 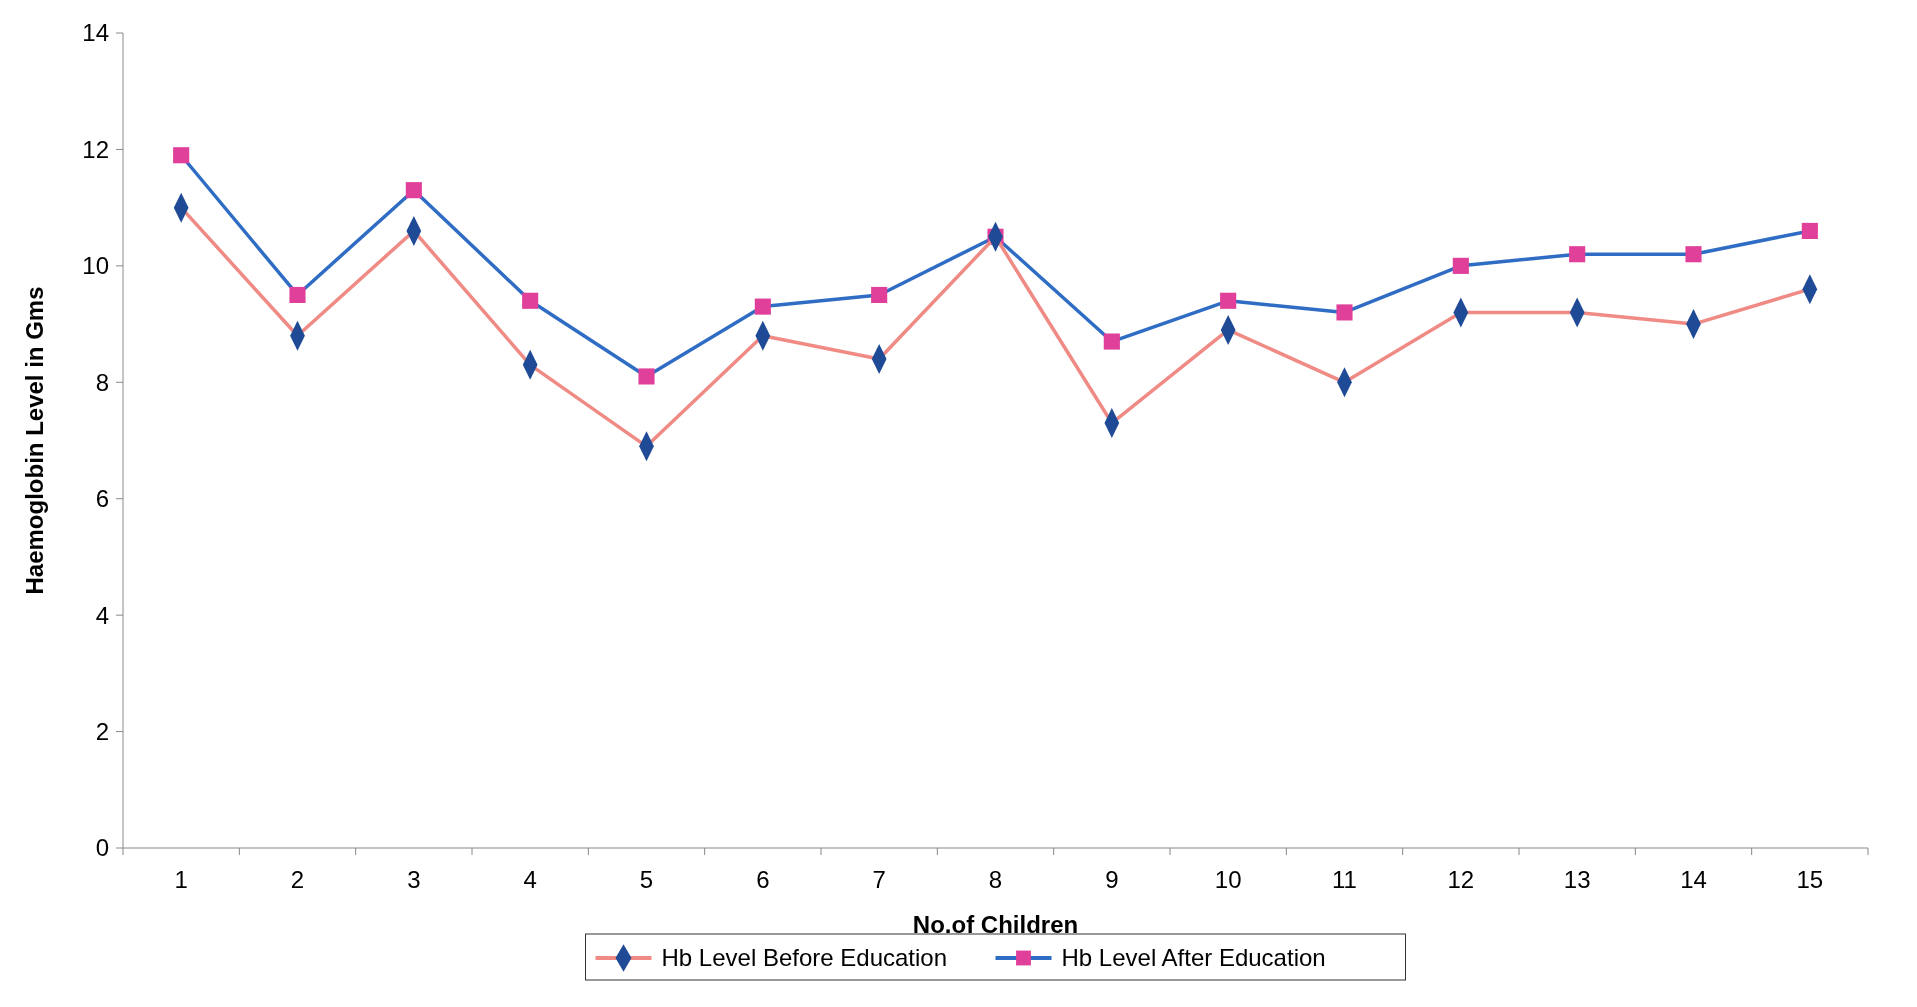 I want to click on legend-label: Hb Level After Education, so click(x=1193, y=958).